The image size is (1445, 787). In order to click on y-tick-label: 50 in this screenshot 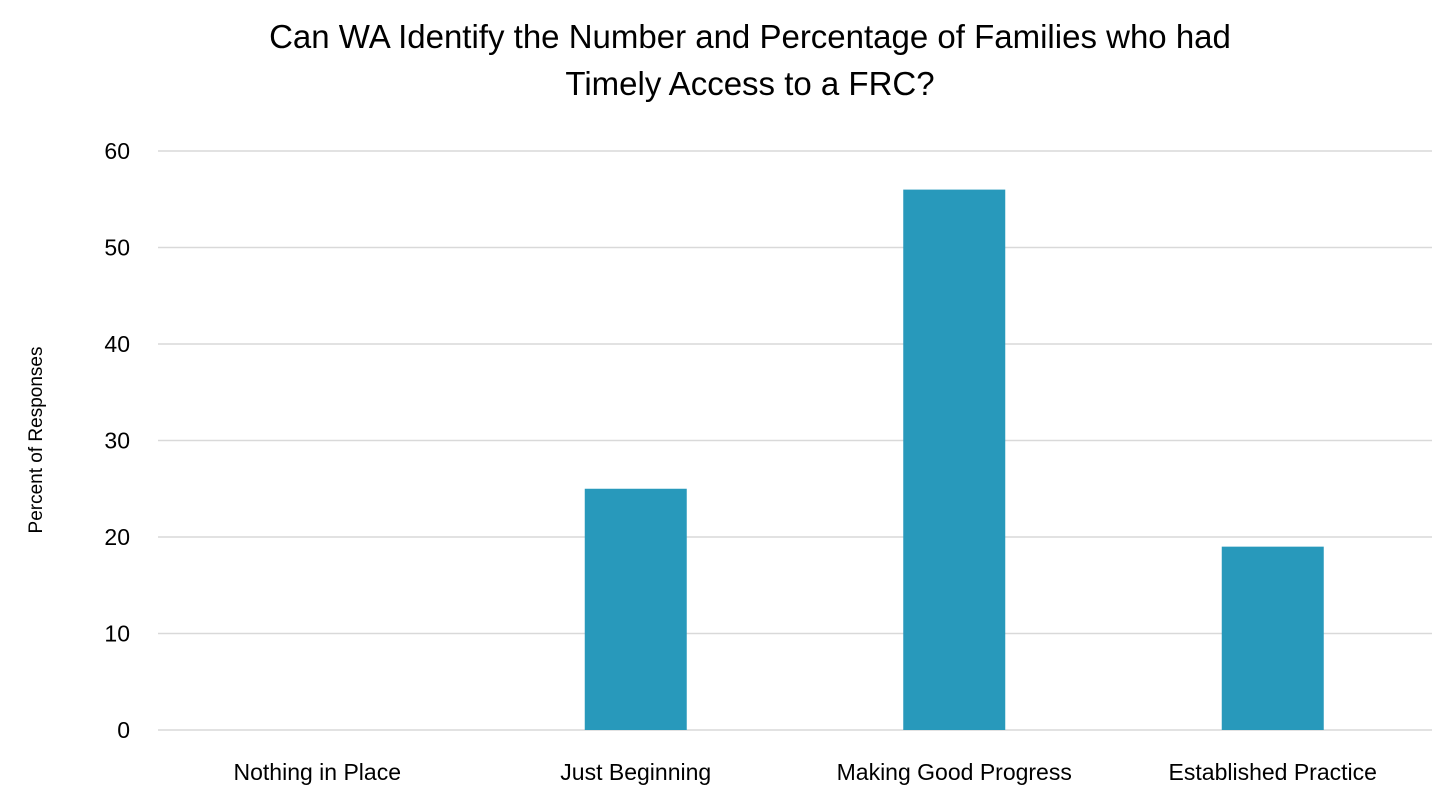, I will do `click(117, 248)`.